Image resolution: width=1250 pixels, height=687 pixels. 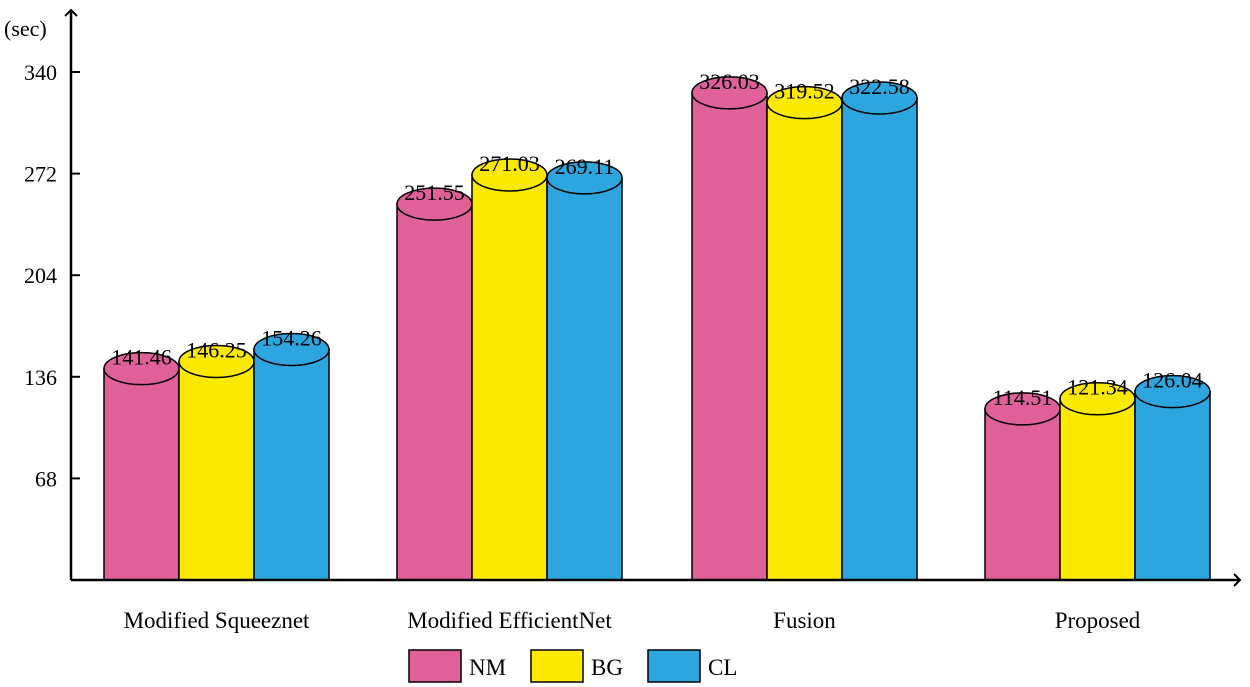 I want to click on data-label: 251.55, so click(x=434, y=192).